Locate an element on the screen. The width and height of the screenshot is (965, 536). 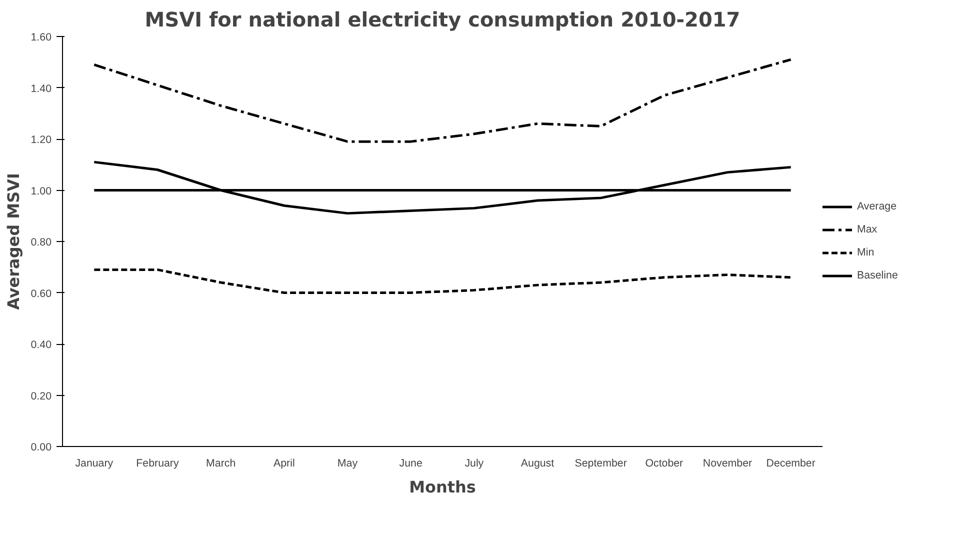
y-tick-label: 0.00 is located at coordinates (41, 448).